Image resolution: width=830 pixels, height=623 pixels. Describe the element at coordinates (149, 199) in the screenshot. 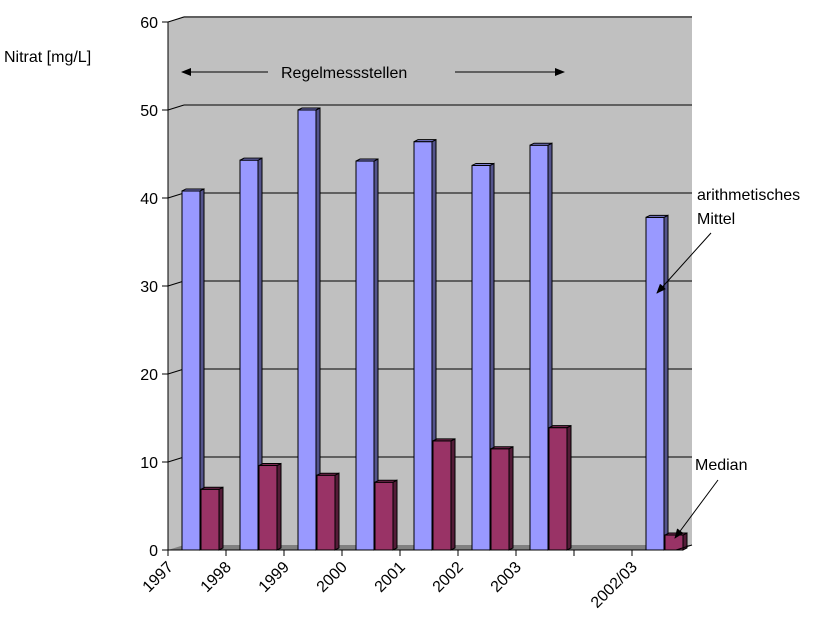

I see `y-tick-label: 40` at that location.